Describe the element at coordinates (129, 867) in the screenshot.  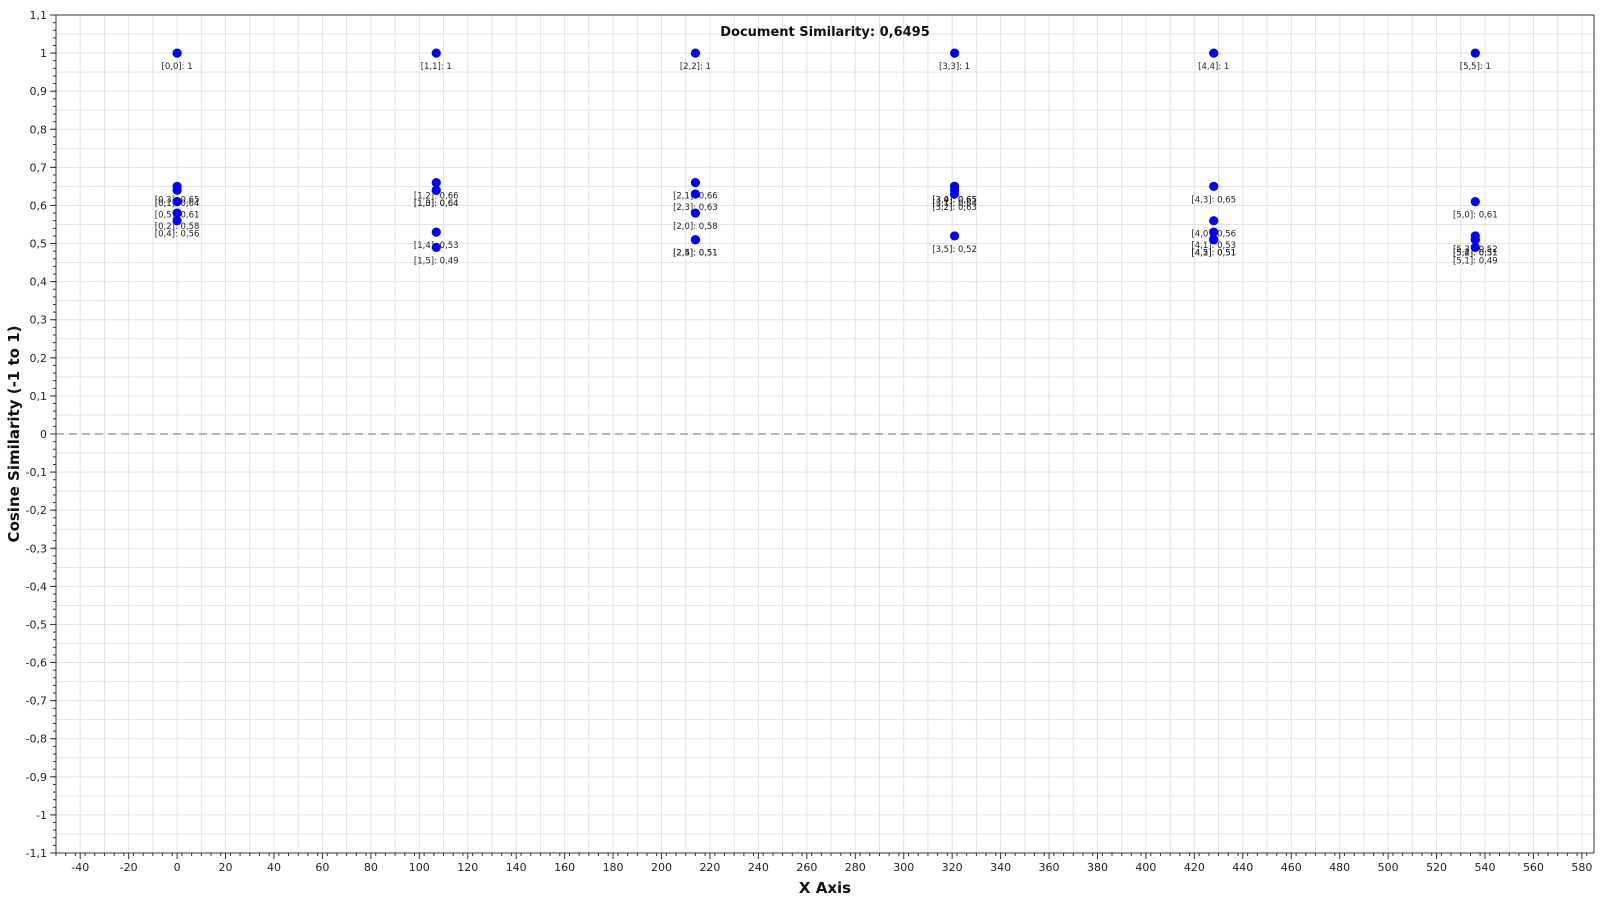
I see `x-tick-label: -20` at that location.